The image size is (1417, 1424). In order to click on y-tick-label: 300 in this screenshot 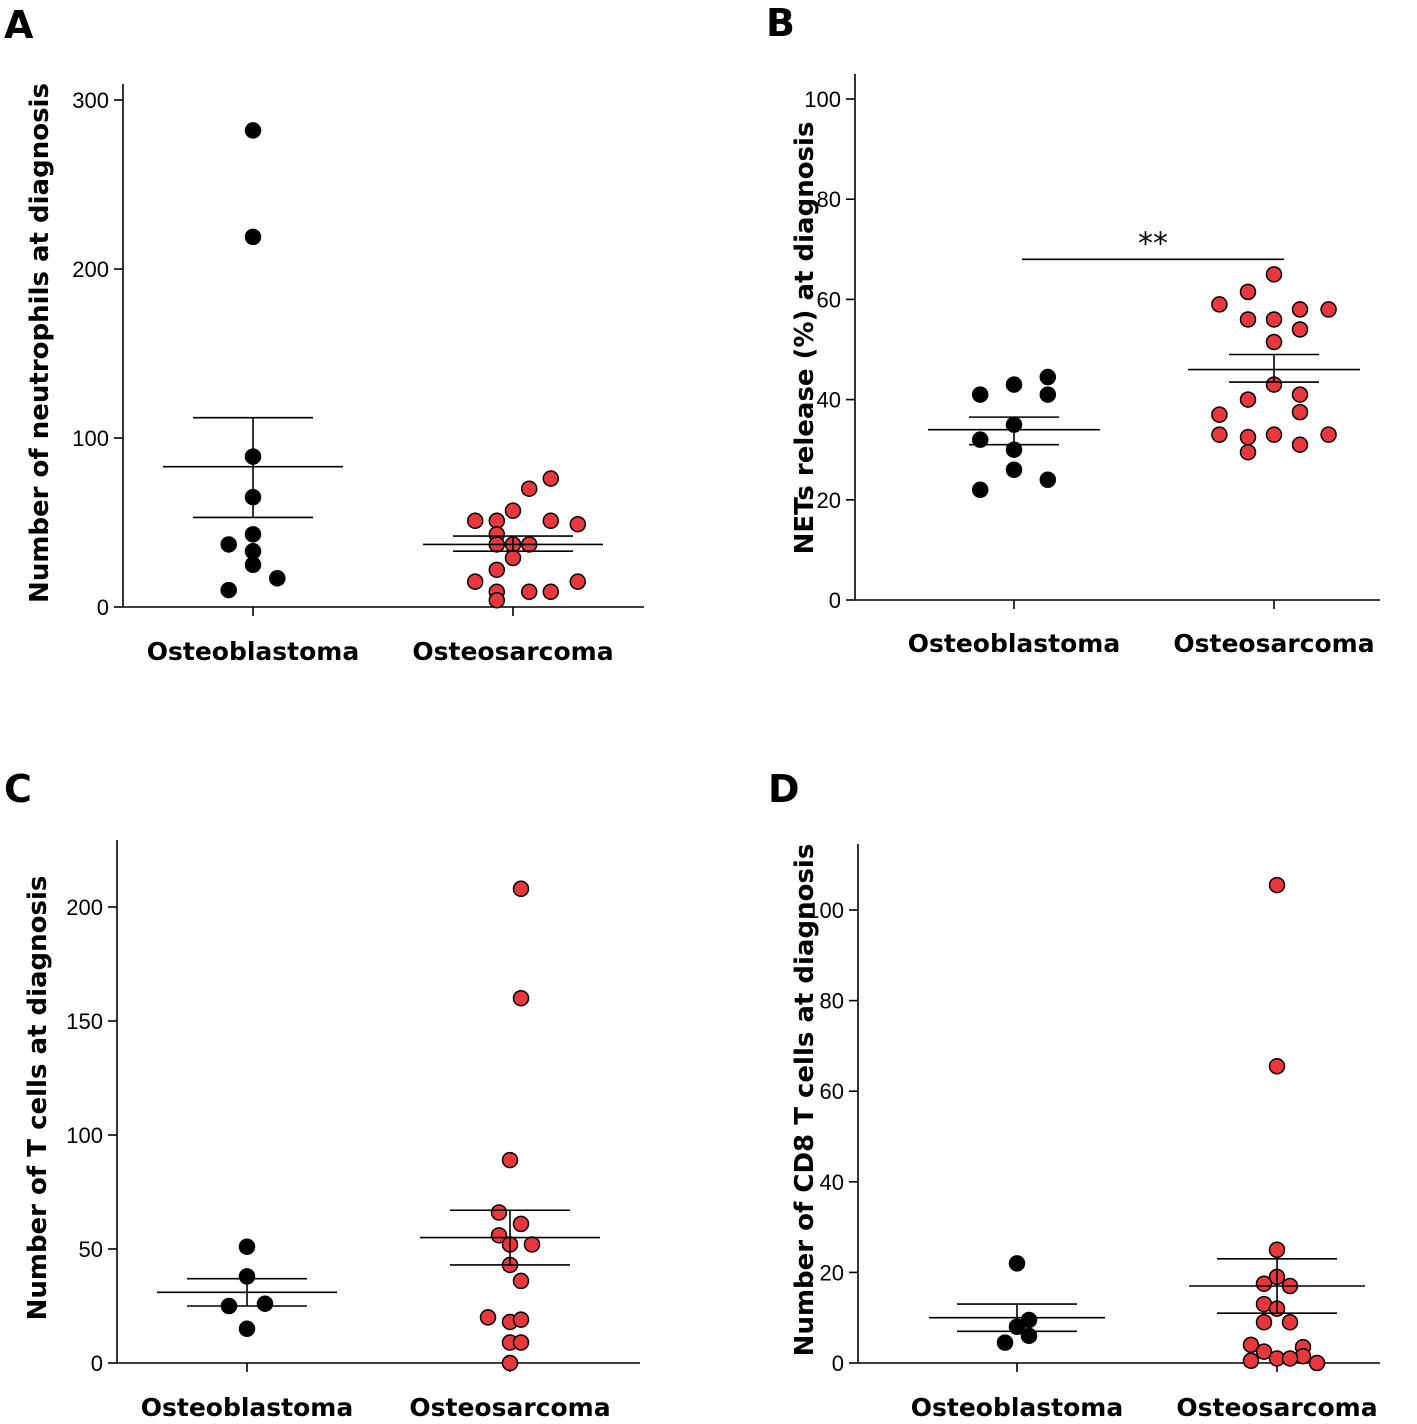, I will do `click(90, 100)`.